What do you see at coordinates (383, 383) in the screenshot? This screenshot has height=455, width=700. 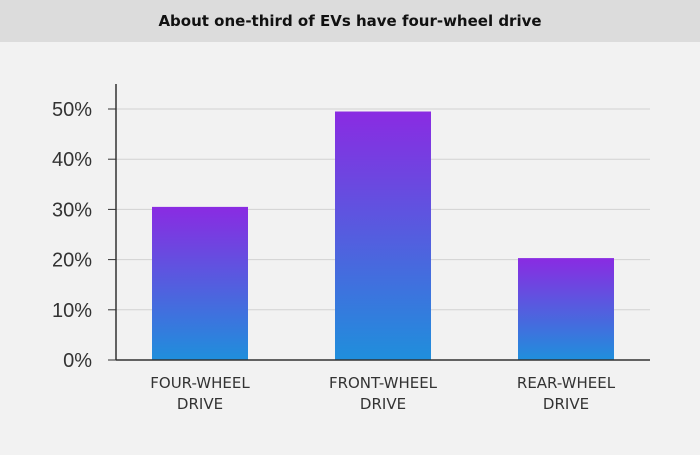 I see `x-category-label: FRONT-WHEEL` at bounding box center [383, 383].